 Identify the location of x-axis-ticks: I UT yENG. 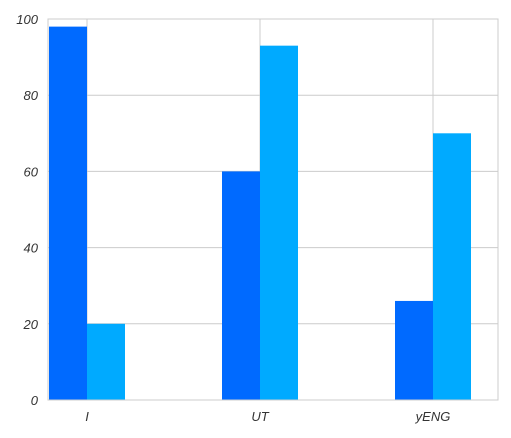
(267, 416).